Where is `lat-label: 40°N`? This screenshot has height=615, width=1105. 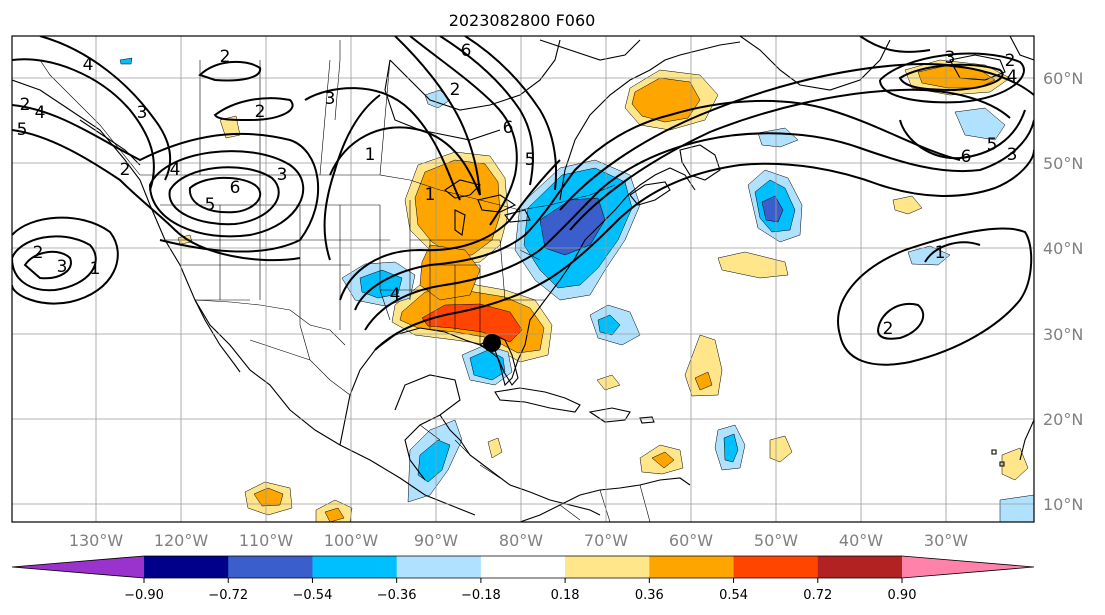 lat-label: 40°N is located at coordinates (1063, 248).